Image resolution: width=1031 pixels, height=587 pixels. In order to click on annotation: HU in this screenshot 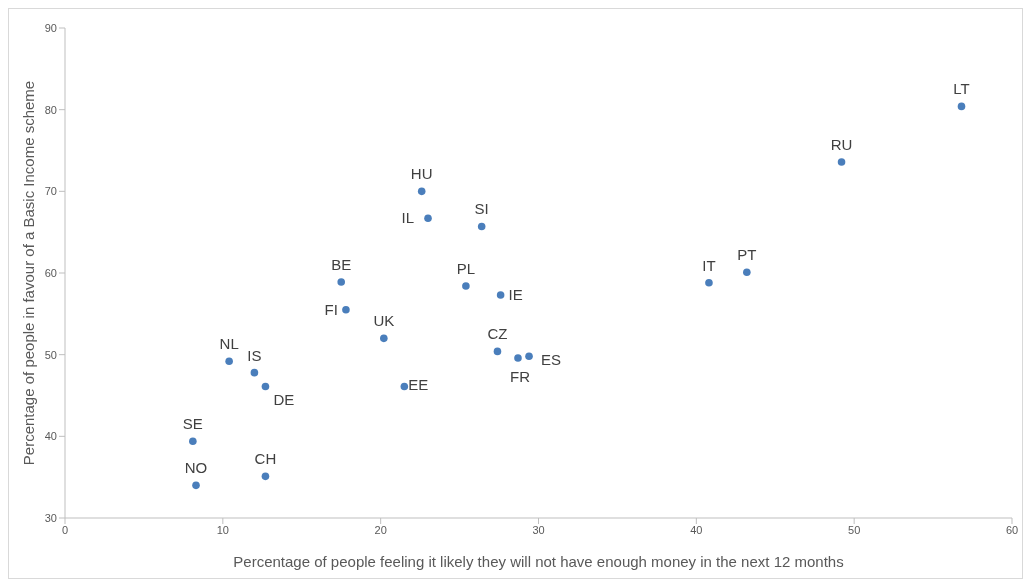, I will do `click(421, 174)`.